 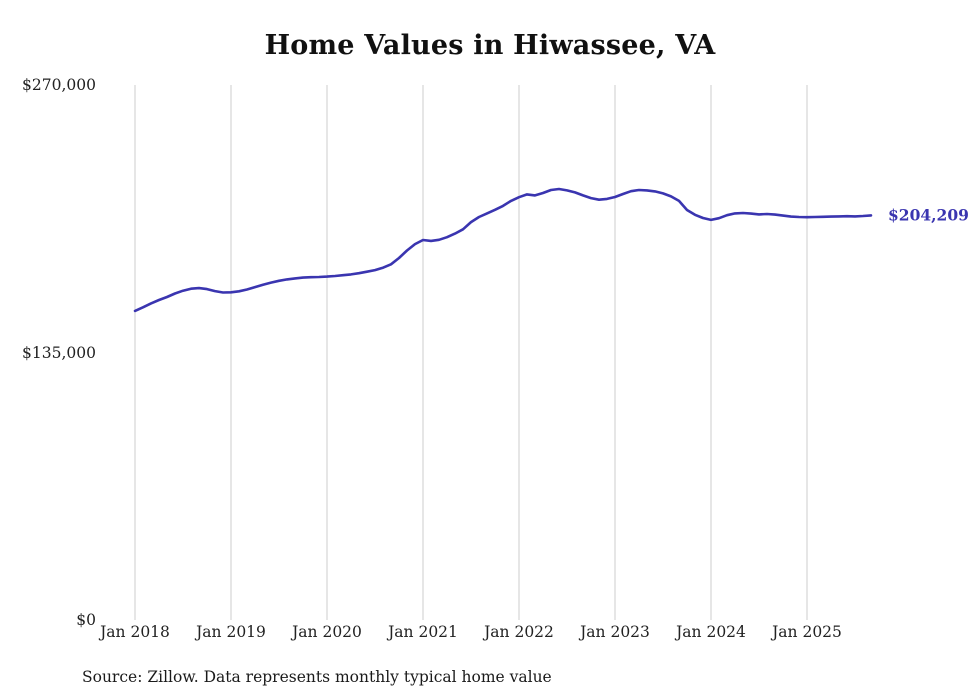 I want to click on end-value-label: $204,209, so click(x=928, y=215).